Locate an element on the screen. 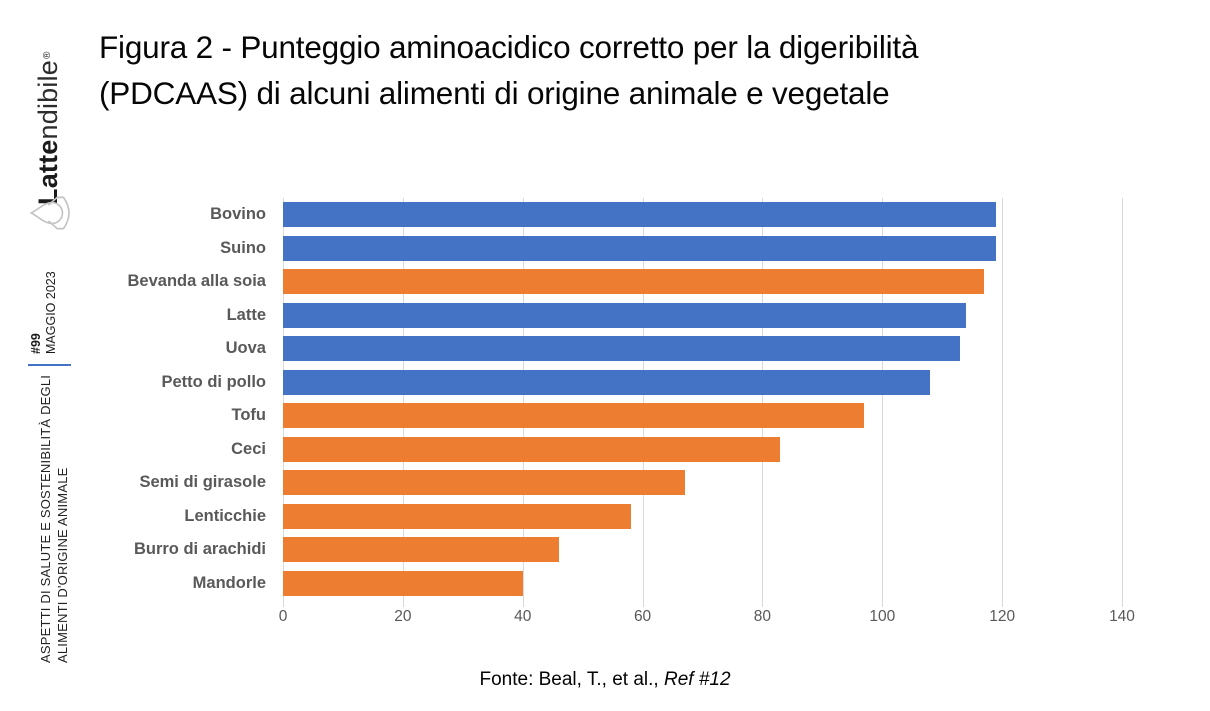 The height and width of the screenshot is (711, 1210). x-tick-20: 20 is located at coordinates (403, 616).